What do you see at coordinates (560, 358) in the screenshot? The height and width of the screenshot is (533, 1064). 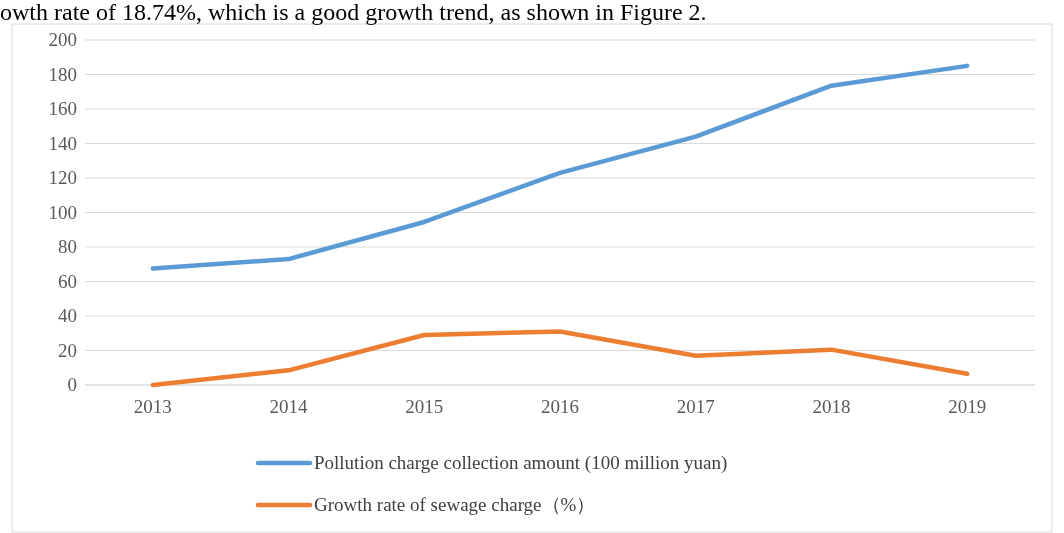 I see `line-series` at bounding box center [560, 358].